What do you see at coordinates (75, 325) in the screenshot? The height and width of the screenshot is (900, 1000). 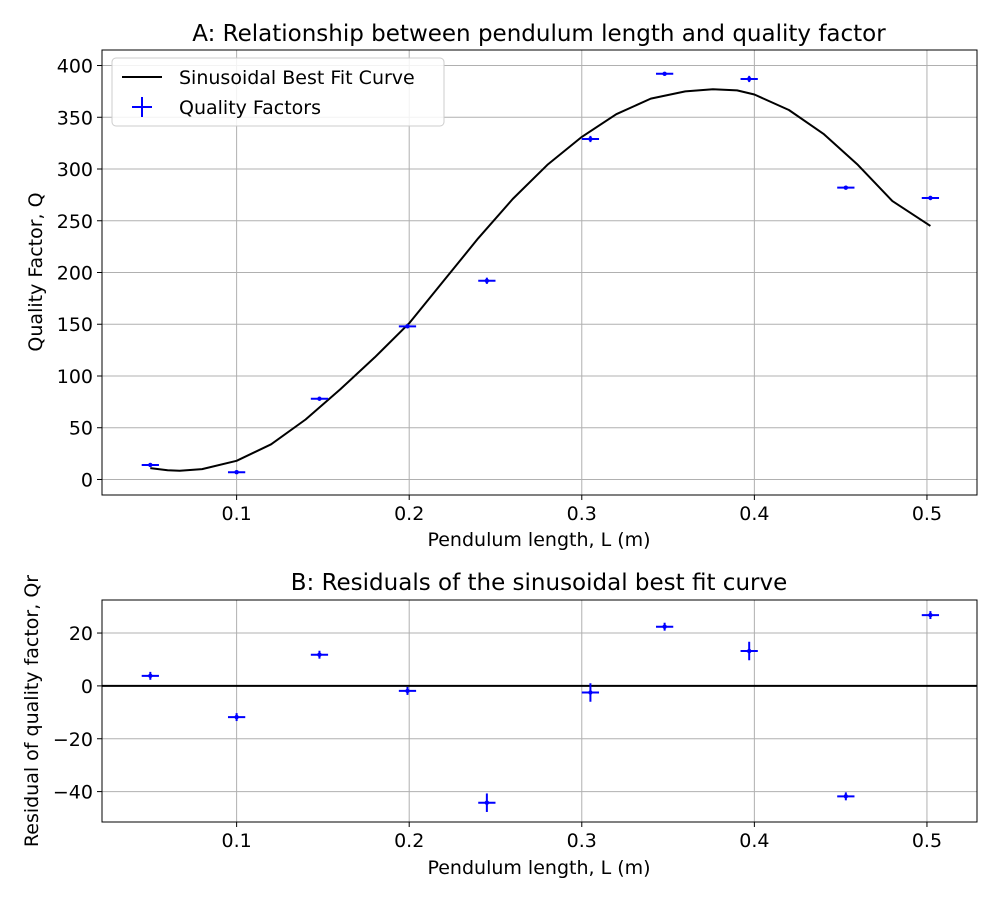 I see `panel-a-ytick-label: 150` at bounding box center [75, 325].